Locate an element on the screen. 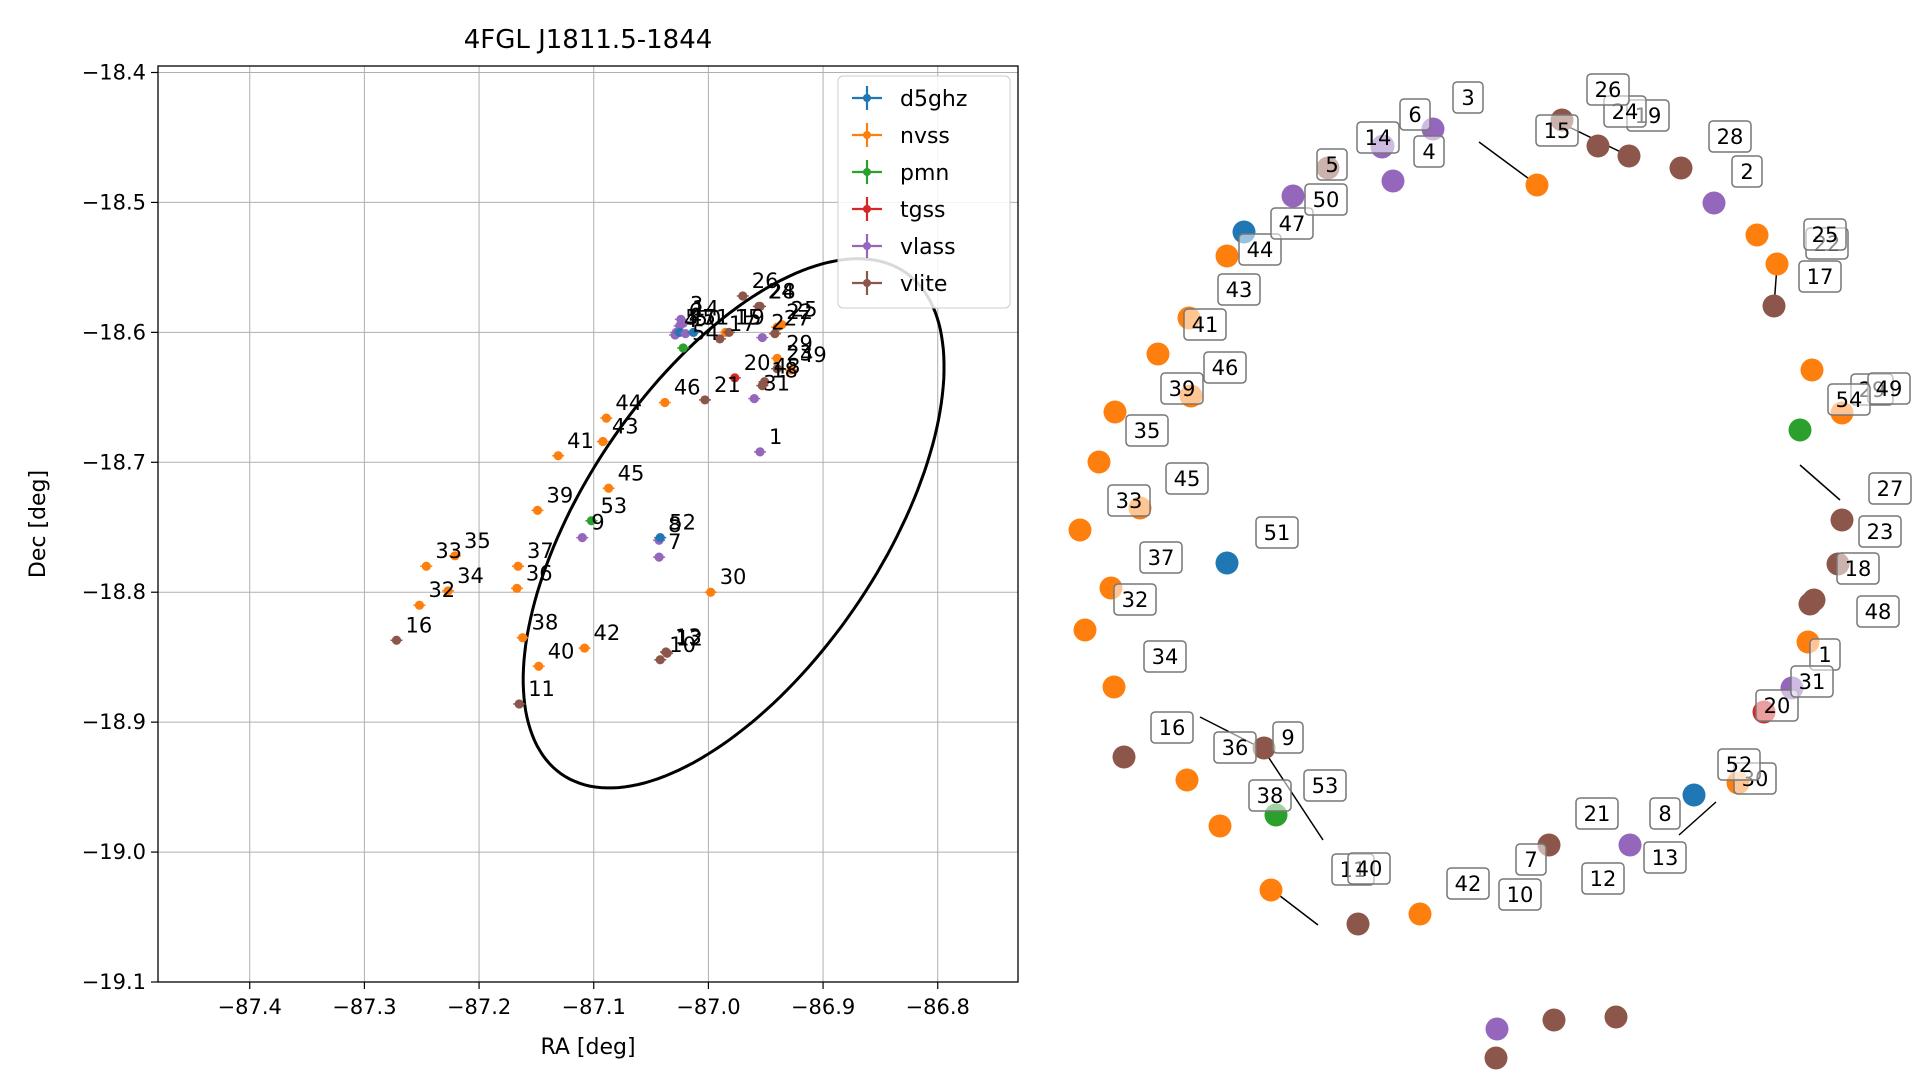 This screenshot has width=1919, height=1080. point-label: 2 is located at coordinates (777, 323).